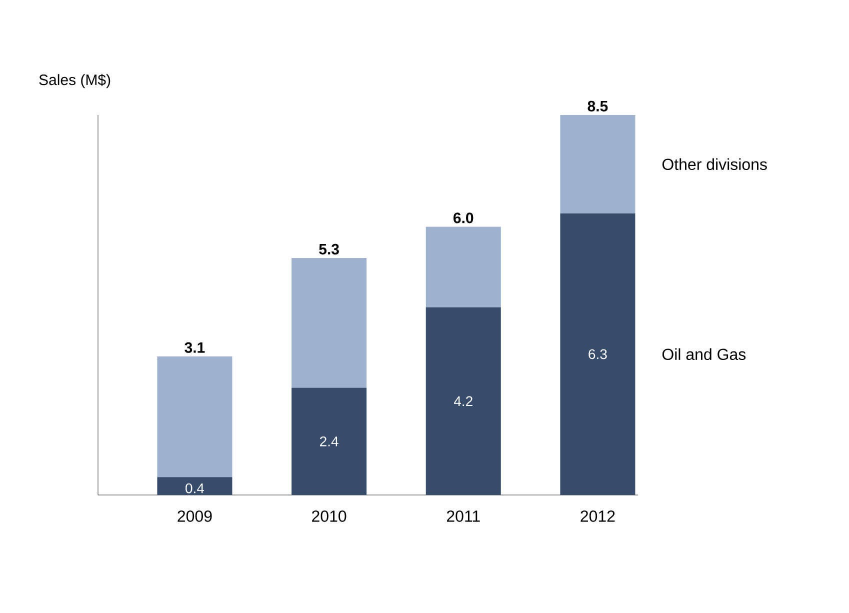  I want to click on total-label: 6.0, so click(464, 218).